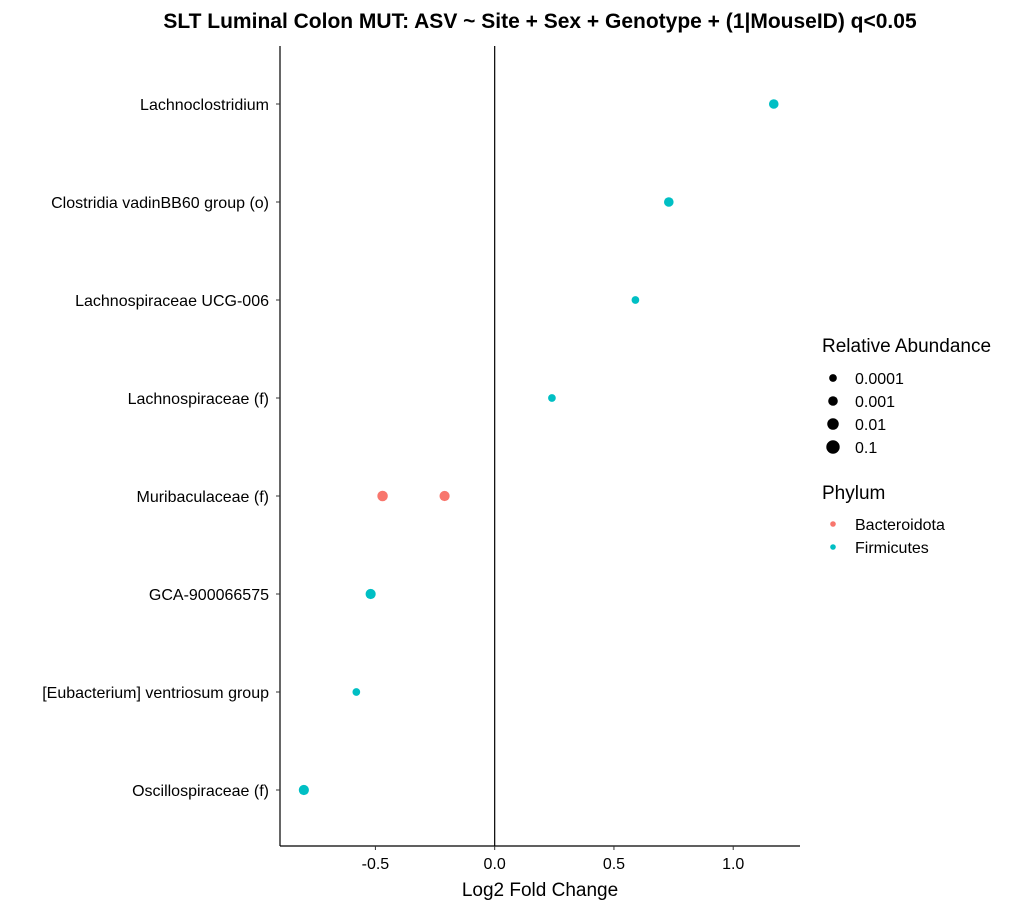 Image resolution: width=1024 pixels, height=912 pixels. I want to click on y-tick-label: [Eubacterium] ventriosum group, so click(155, 693).